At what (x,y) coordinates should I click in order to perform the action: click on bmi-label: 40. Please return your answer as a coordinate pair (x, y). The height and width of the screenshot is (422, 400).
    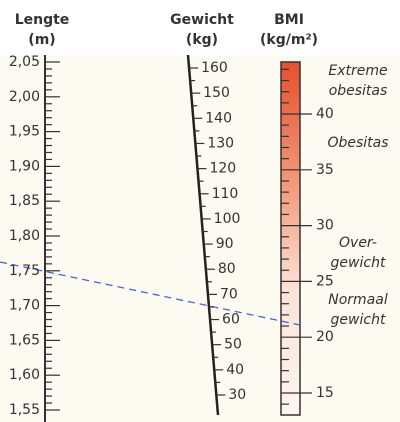
    Looking at the image, I should click on (325, 114).